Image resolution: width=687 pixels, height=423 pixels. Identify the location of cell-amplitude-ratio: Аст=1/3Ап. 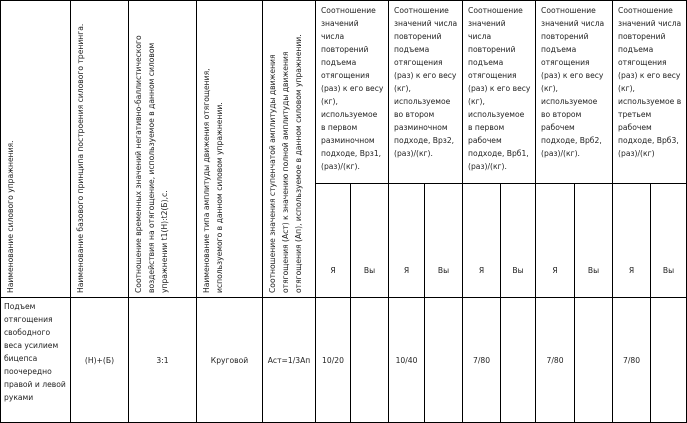
(289, 360).